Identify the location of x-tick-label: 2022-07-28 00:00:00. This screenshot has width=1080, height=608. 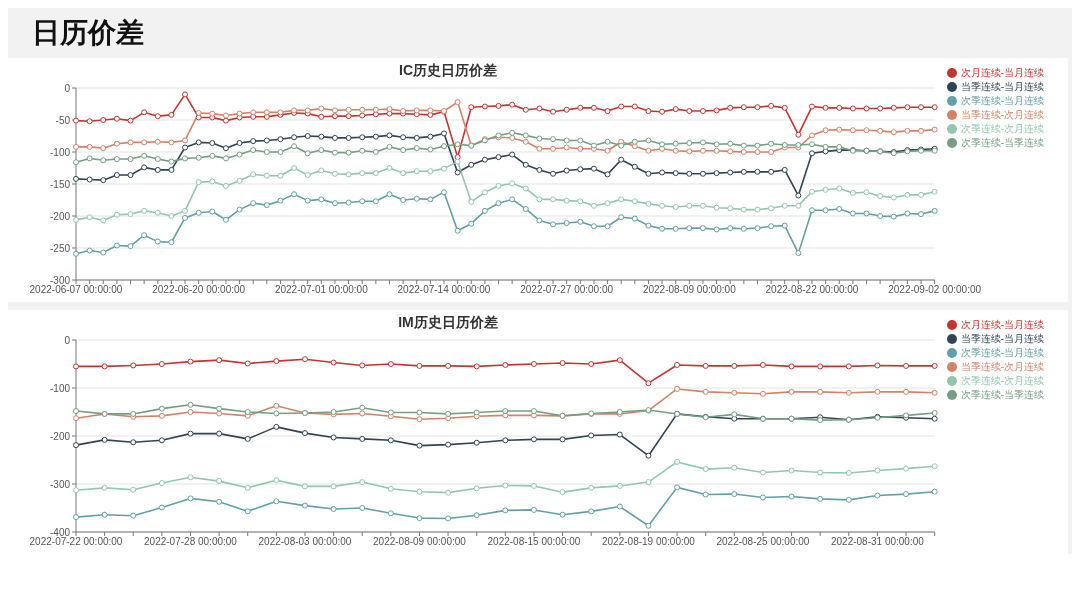
(191, 542).